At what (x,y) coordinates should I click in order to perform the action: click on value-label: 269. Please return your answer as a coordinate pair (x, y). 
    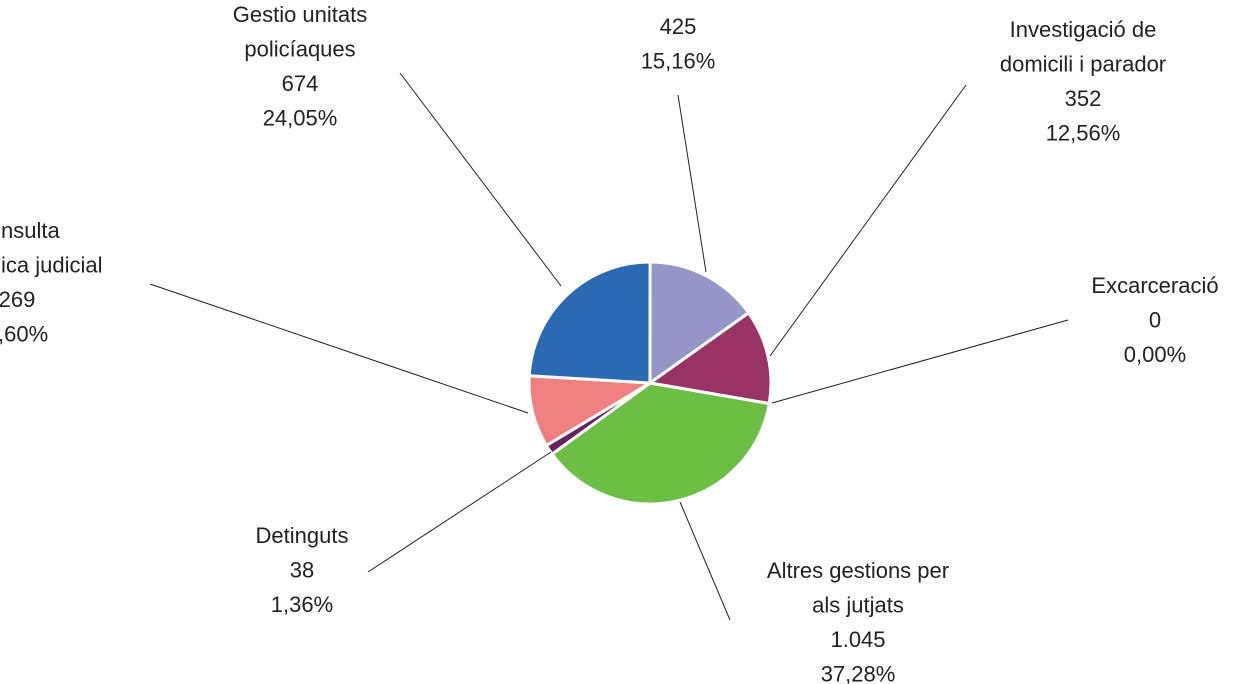
    Looking at the image, I should click on (17, 299).